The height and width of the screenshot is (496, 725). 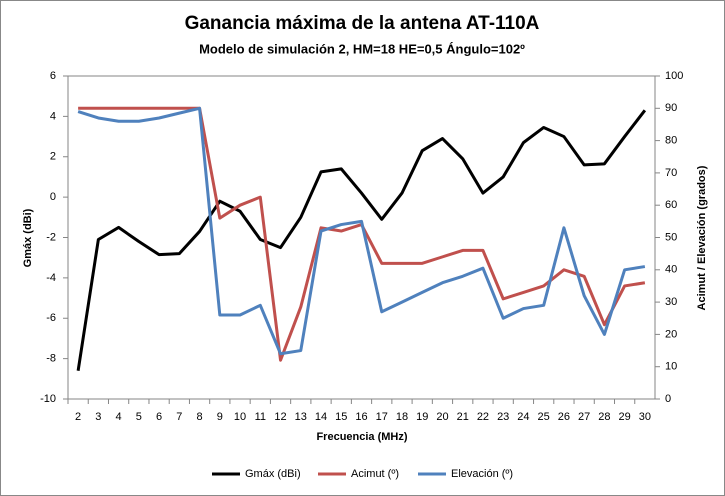 What do you see at coordinates (139, 417) in the screenshot?
I see `x-tick-label: 5` at bounding box center [139, 417].